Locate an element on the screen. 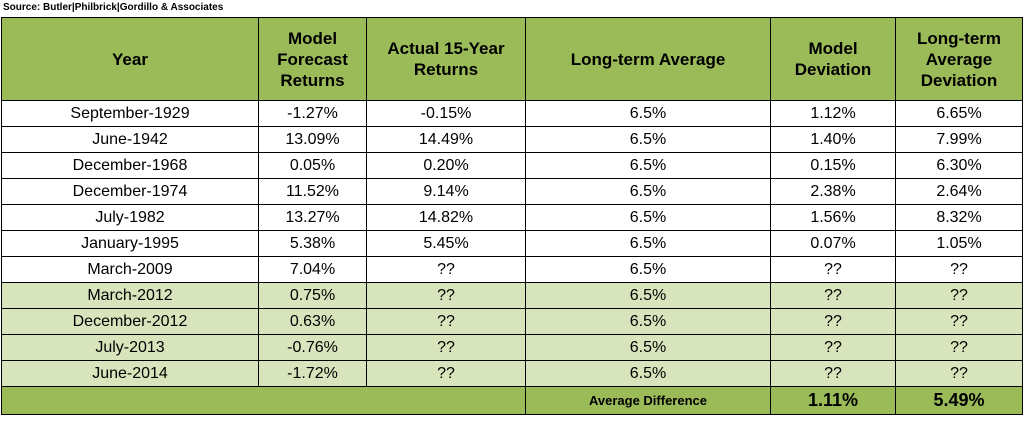 The image size is (1024, 431). table-cell: 5.45% is located at coordinates (446, 243).